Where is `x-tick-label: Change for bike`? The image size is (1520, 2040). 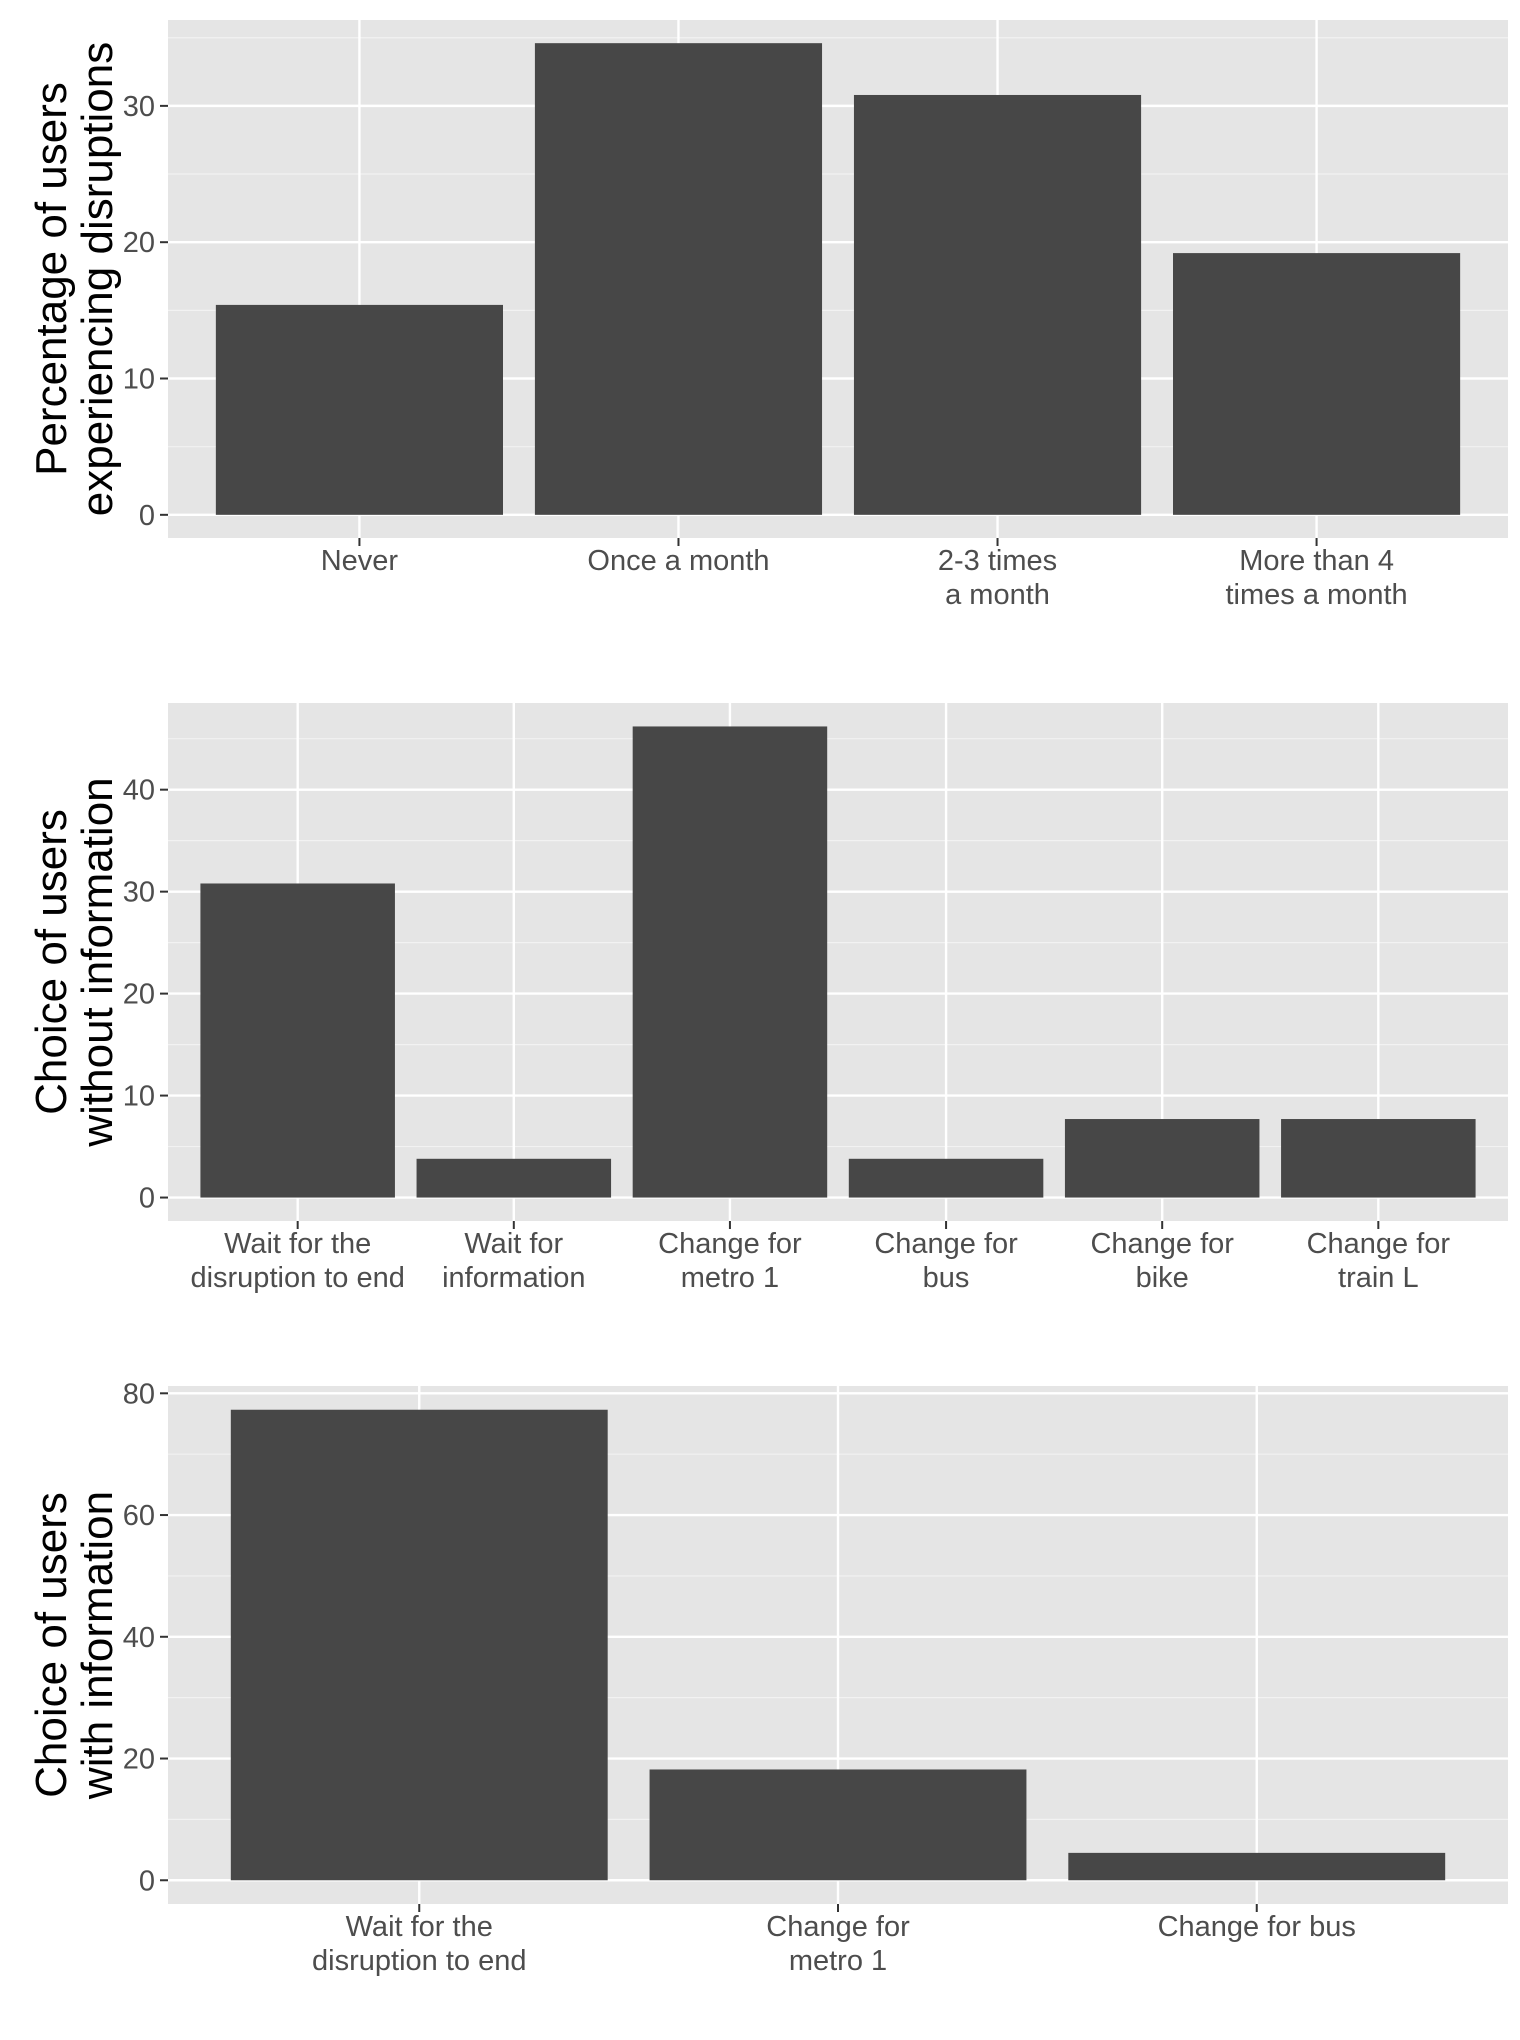
x-tick-label: Change for bike is located at coordinates (1162, 1261).